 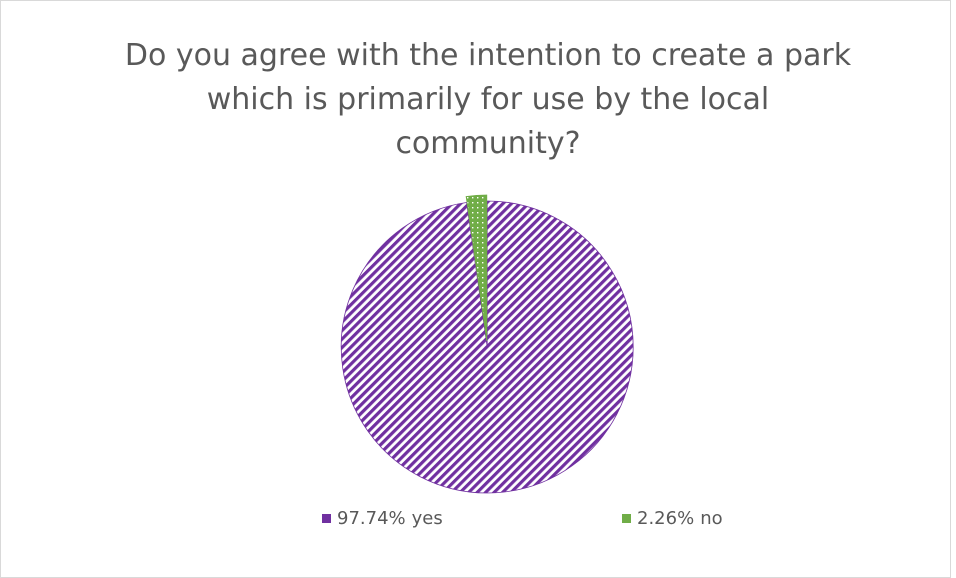 I want to click on legend-item: 97.74% yes, so click(x=382, y=518).